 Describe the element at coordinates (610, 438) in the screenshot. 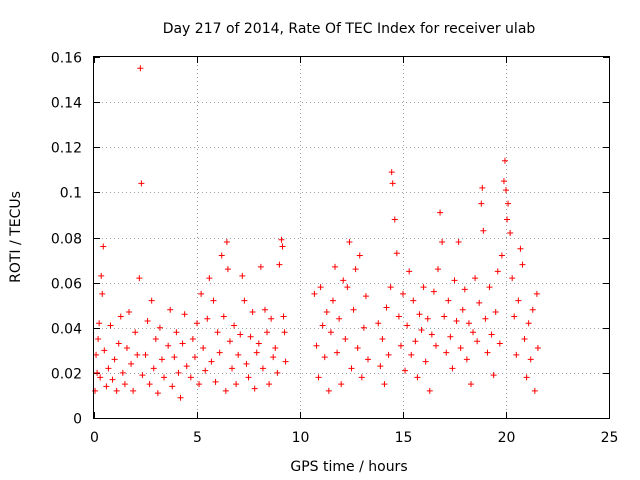

I see `x-tick-label: 25` at that location.